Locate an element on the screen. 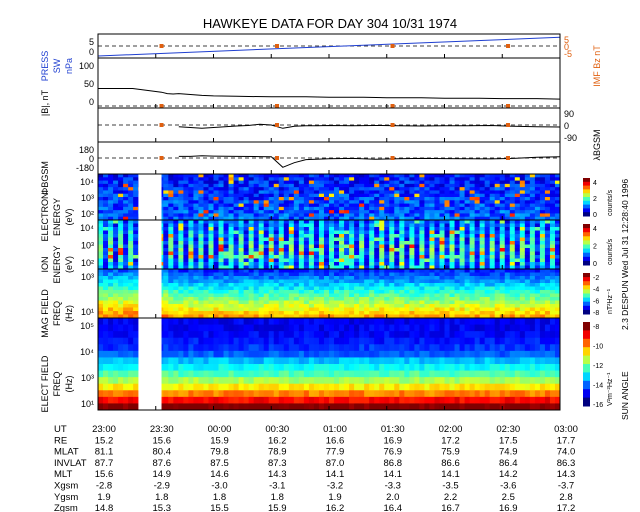  mag-field-spectrogram-colorbar-tick: -8 is located at coordinates (596, 313).